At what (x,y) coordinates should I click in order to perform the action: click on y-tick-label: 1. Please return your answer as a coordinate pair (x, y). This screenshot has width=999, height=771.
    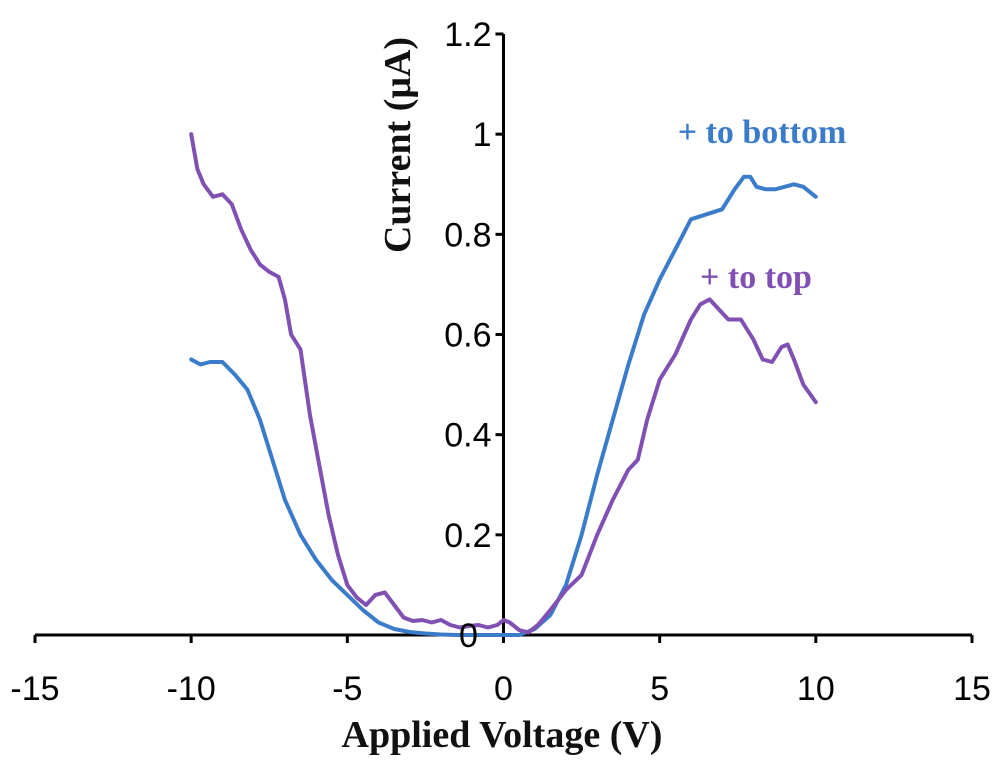
    Looking at the image, I should click on (482, 135).